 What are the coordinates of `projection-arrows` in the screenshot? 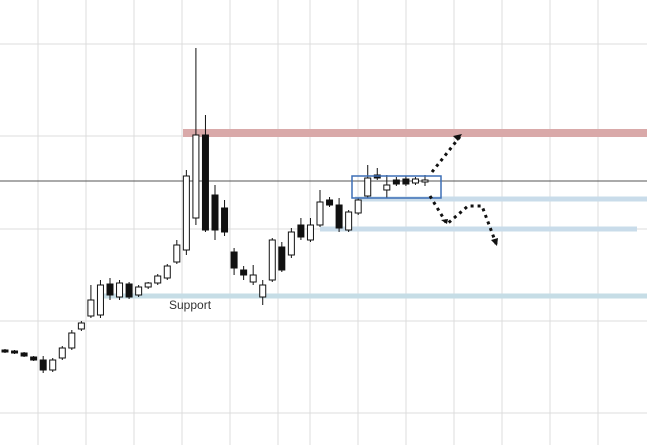 It's located at (463, 190).